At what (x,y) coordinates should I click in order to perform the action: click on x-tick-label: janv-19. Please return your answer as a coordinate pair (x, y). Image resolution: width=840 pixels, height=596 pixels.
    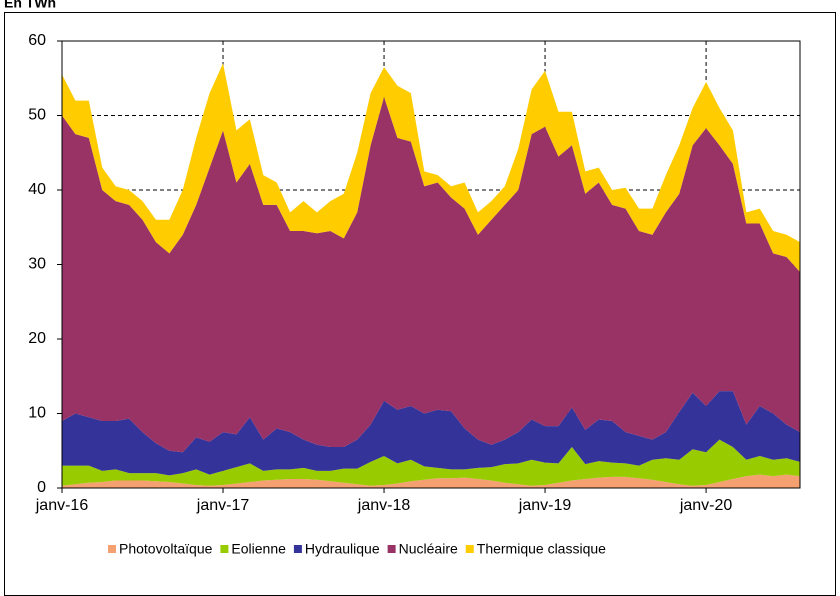
    Looking at the image, I should click on (545, 505).